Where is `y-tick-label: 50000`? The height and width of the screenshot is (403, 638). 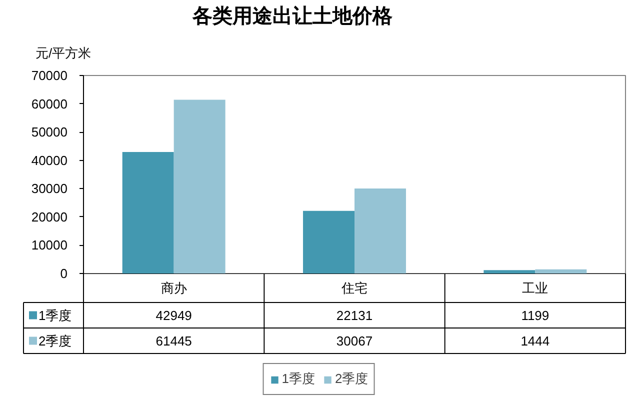
y-tick-label: 50000 is located at coordinates (49, 132).